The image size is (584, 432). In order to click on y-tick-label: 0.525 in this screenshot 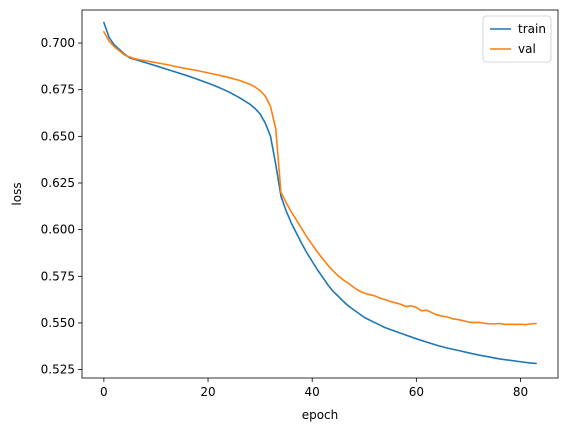, I will do `click(58, 370)`.